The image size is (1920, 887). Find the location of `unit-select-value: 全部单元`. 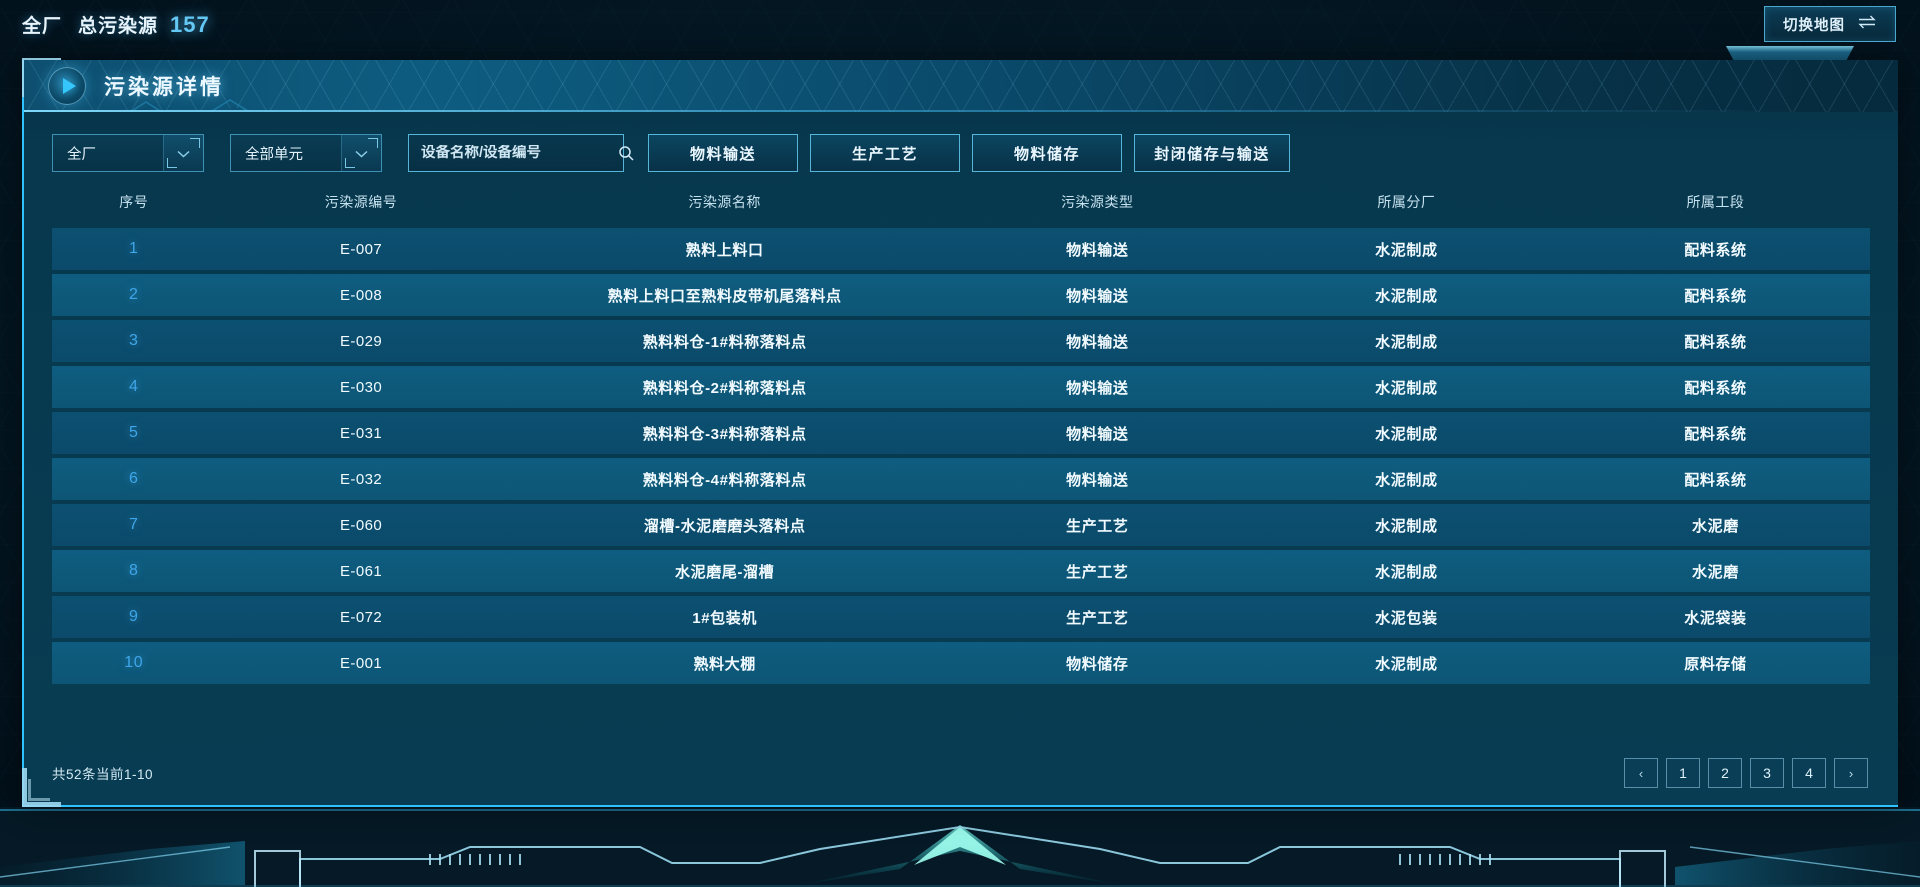

unit-select-value: 全部单元 is located at coordinates (274, 154).